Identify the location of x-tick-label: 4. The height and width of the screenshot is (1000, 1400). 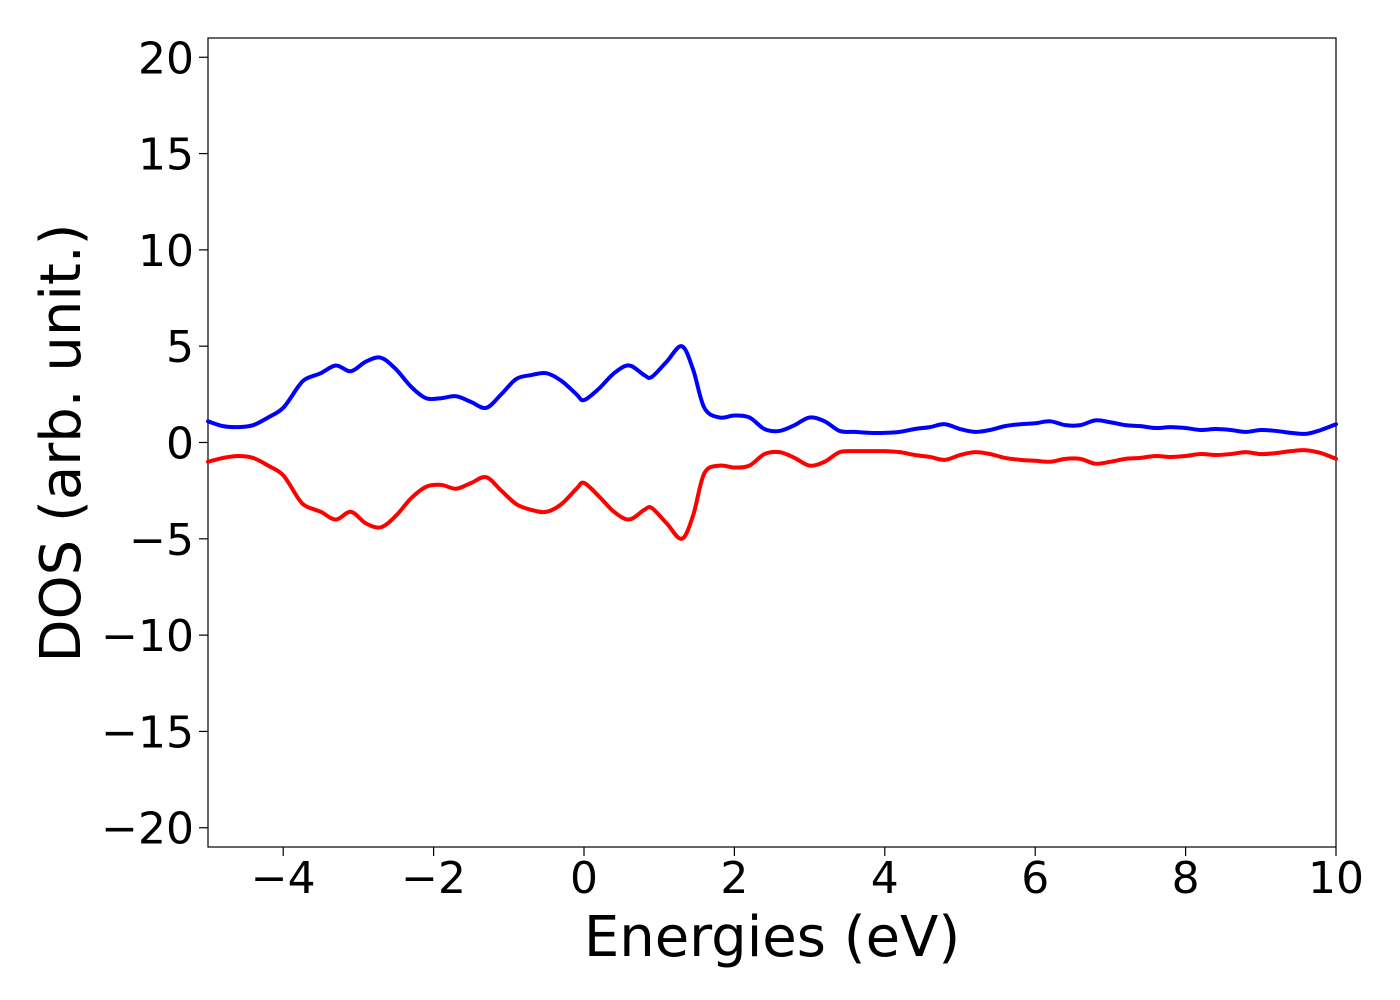
(885, 878).